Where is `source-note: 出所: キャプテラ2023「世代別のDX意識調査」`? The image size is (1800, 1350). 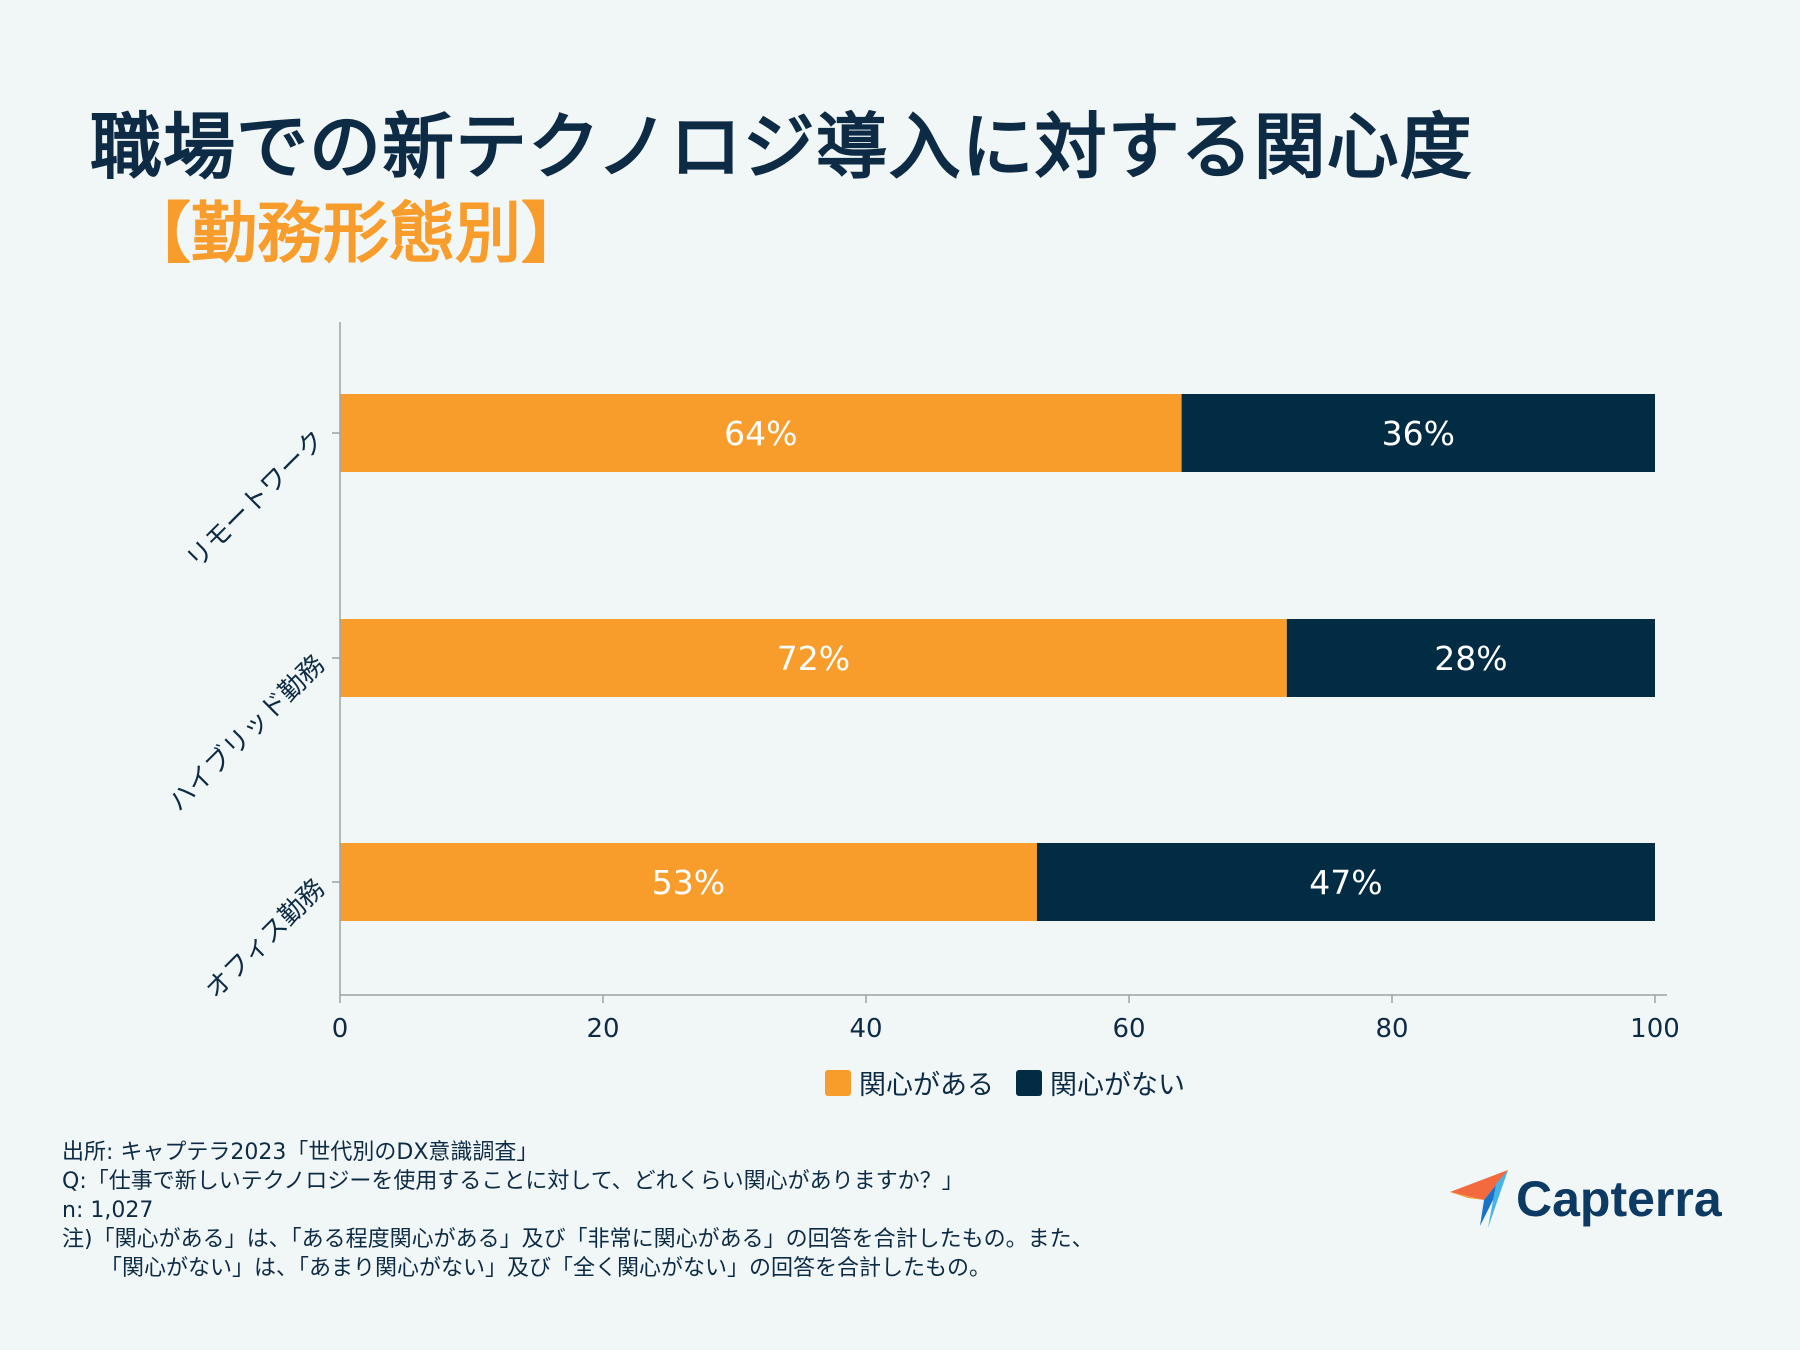 source-note: 出所: キャプテラ2023「世代別のDX意識調査」 is located at coordinates (300, 1152).